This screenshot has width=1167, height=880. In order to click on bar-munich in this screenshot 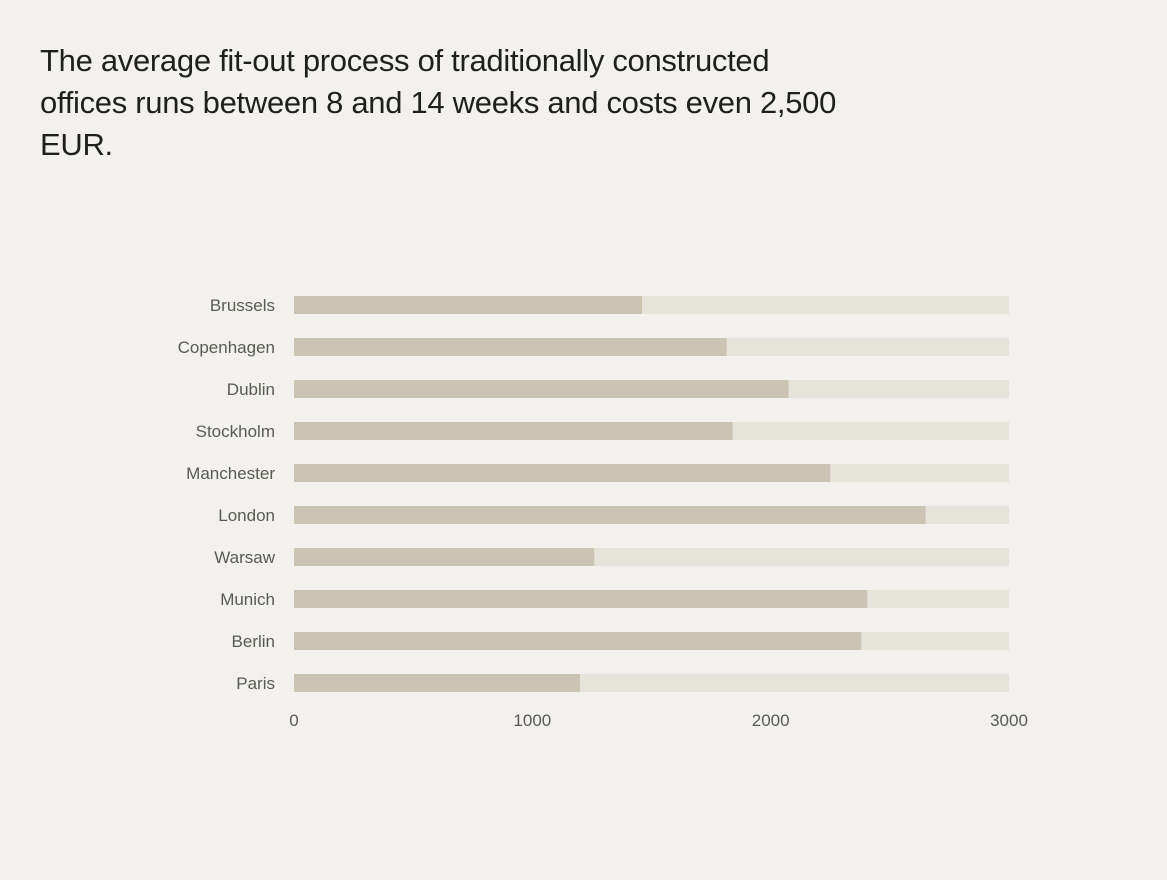, I will do `click(581, 599)`.